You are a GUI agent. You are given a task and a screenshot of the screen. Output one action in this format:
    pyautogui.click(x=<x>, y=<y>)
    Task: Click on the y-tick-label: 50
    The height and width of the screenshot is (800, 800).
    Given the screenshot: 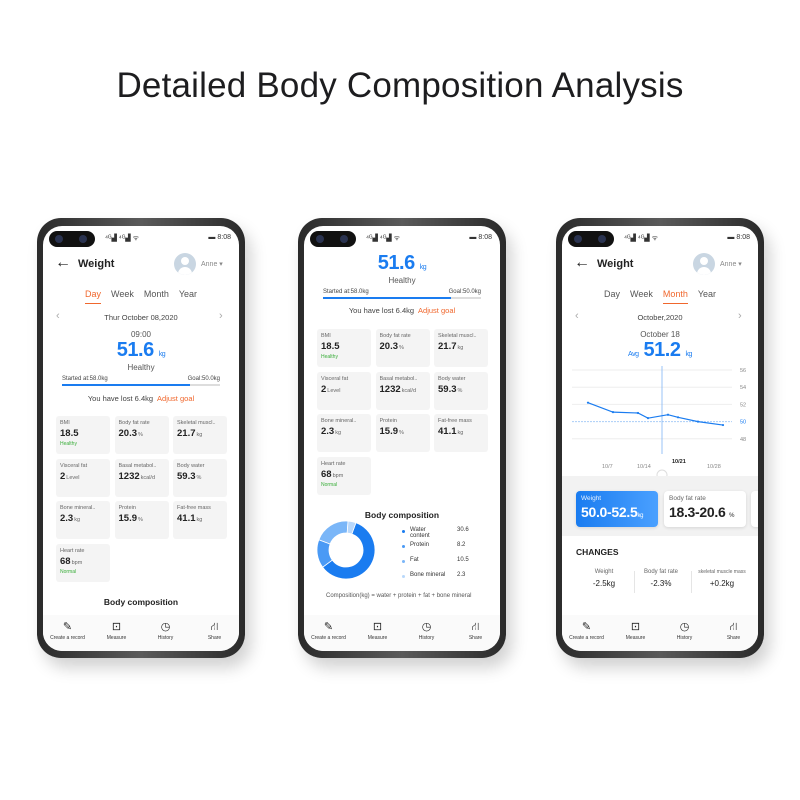 What is the action you would take?
    pyautogui.click(x=743, y=423)
    